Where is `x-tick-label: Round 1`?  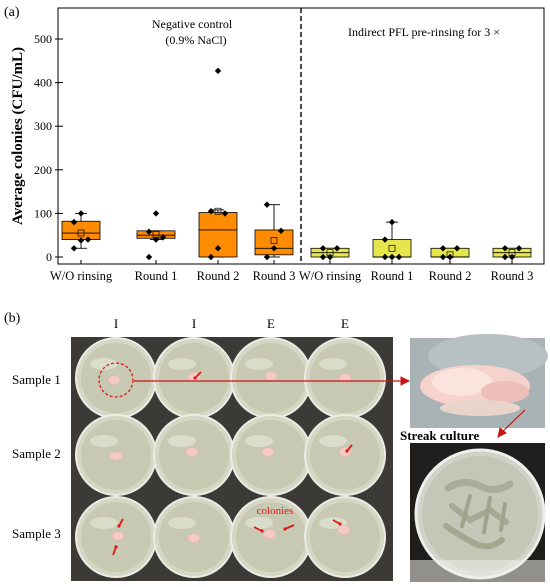
x-tick-label: Round 1 is located at coordinates (156, 276).